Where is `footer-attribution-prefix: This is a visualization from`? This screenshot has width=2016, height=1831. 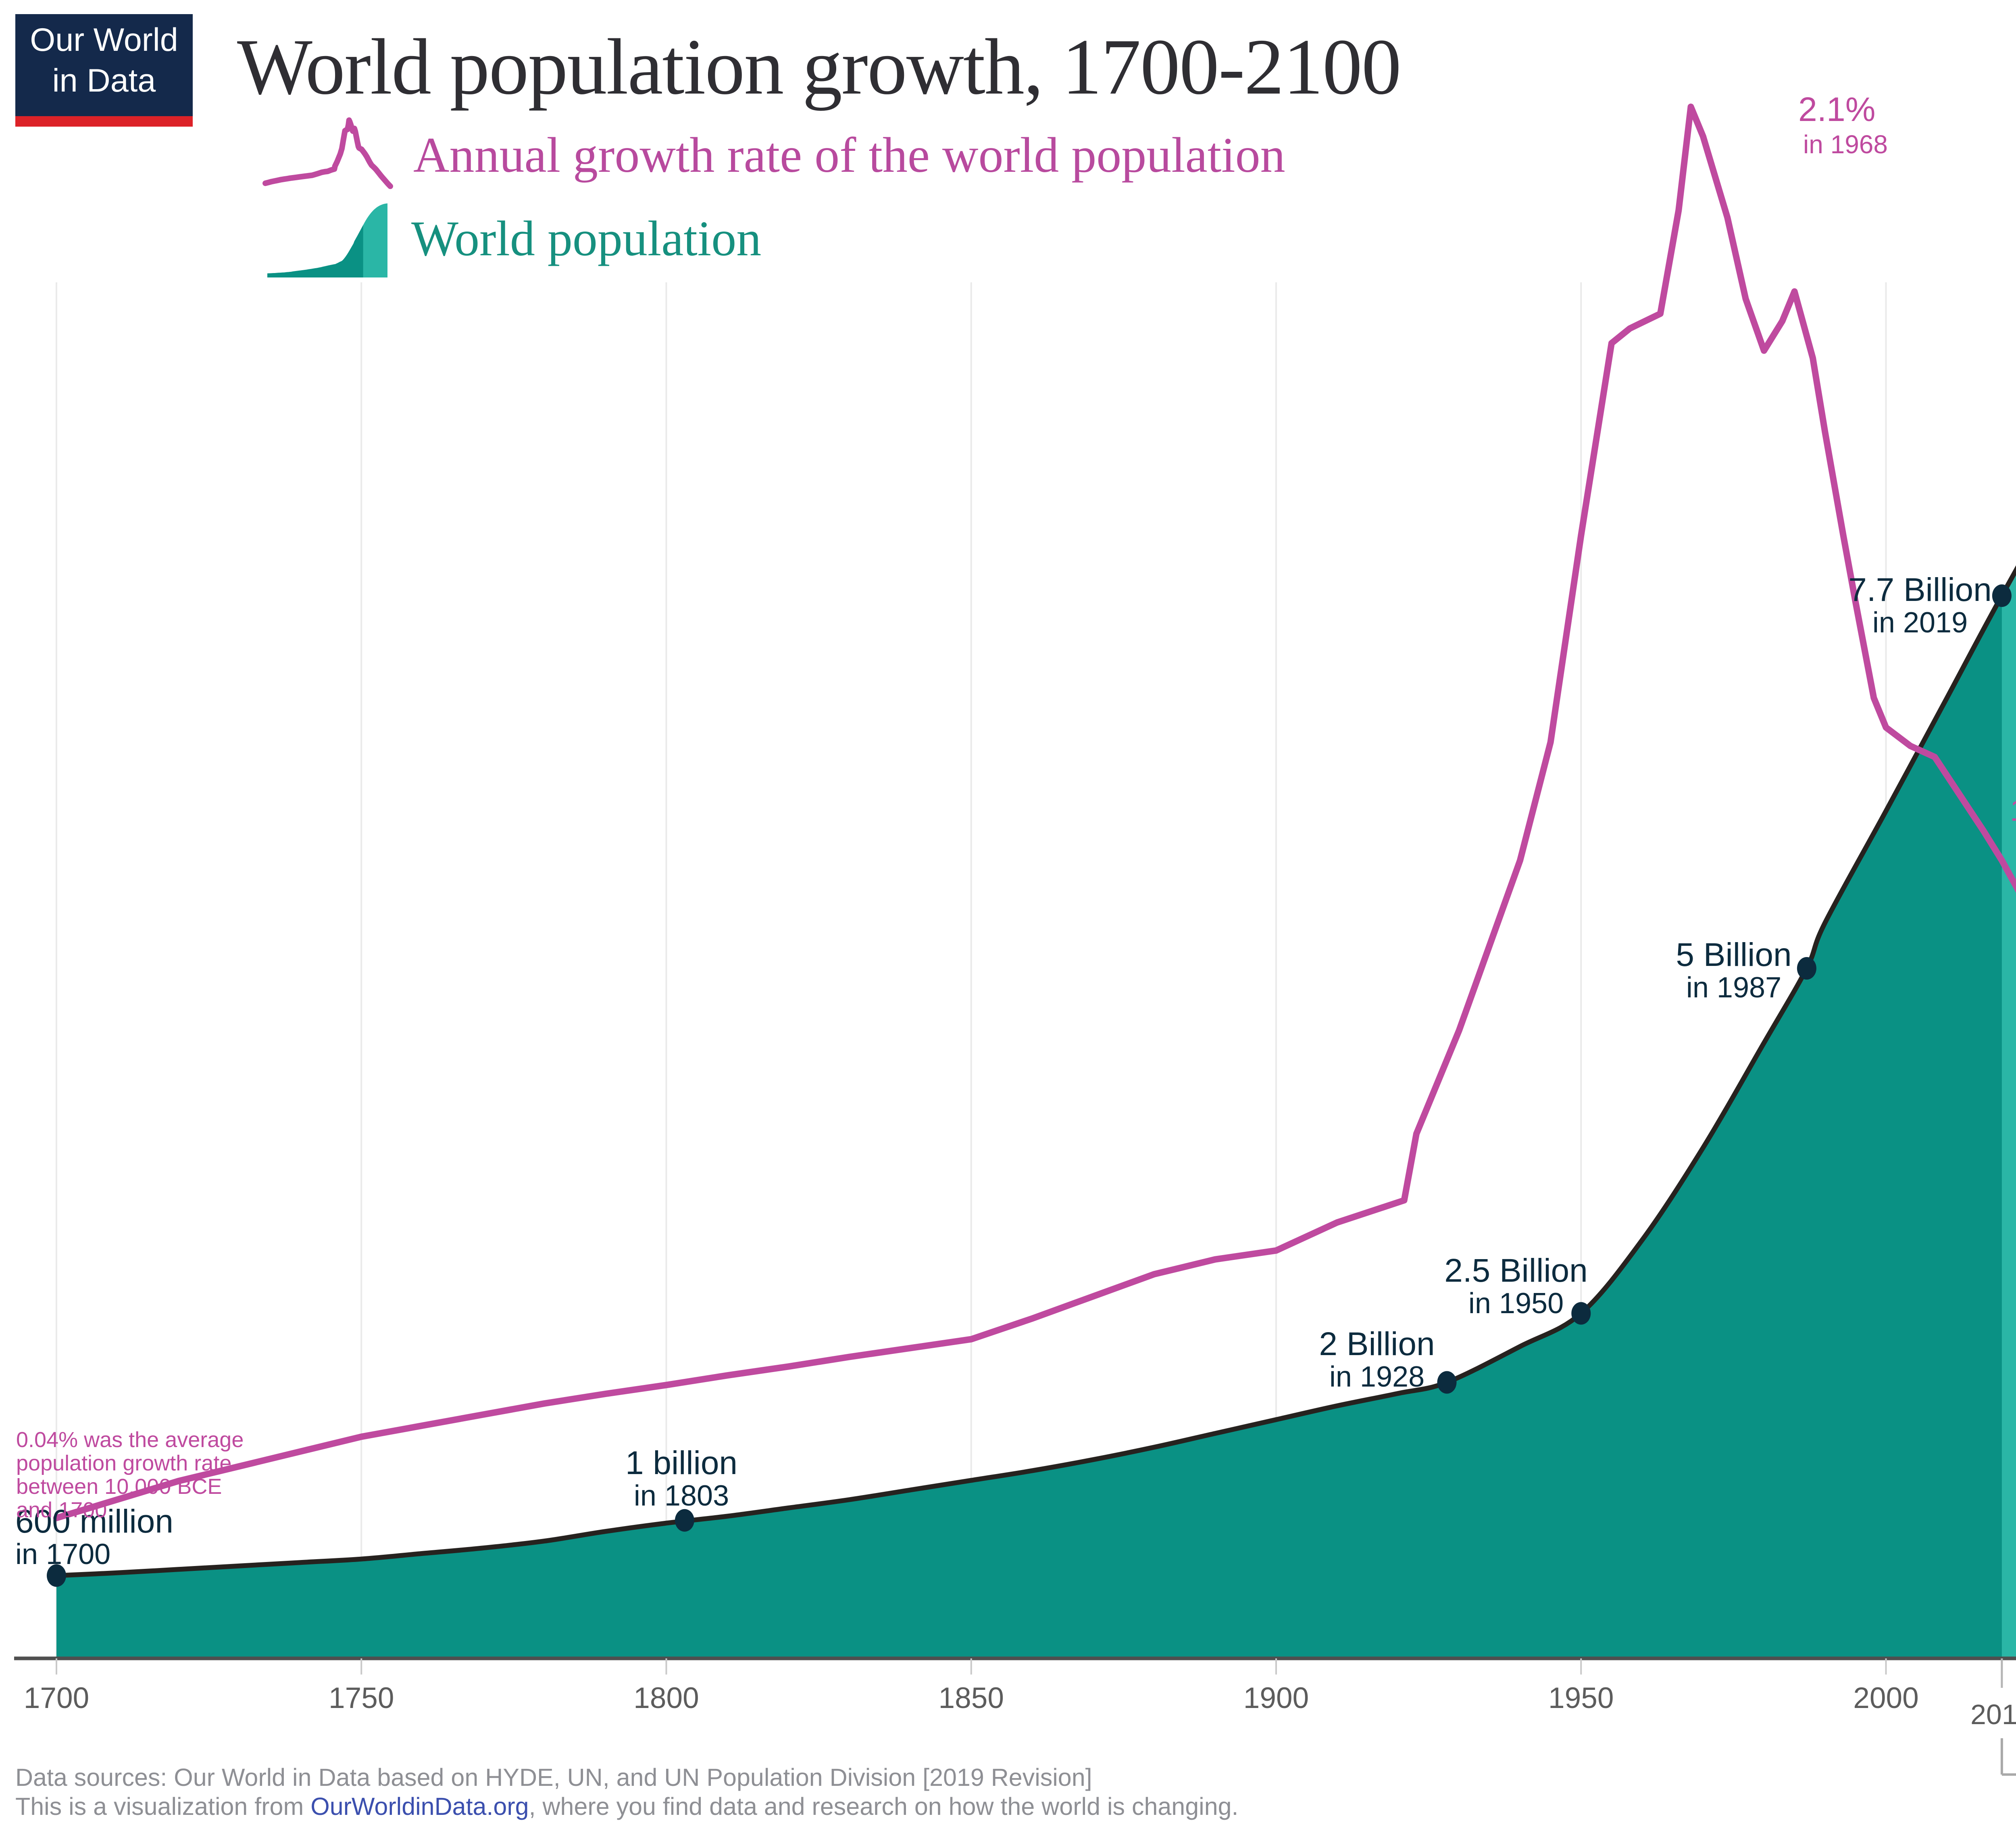 footer-attribution-prefix: This is a visualization from is located at coordinates (163, 1806).